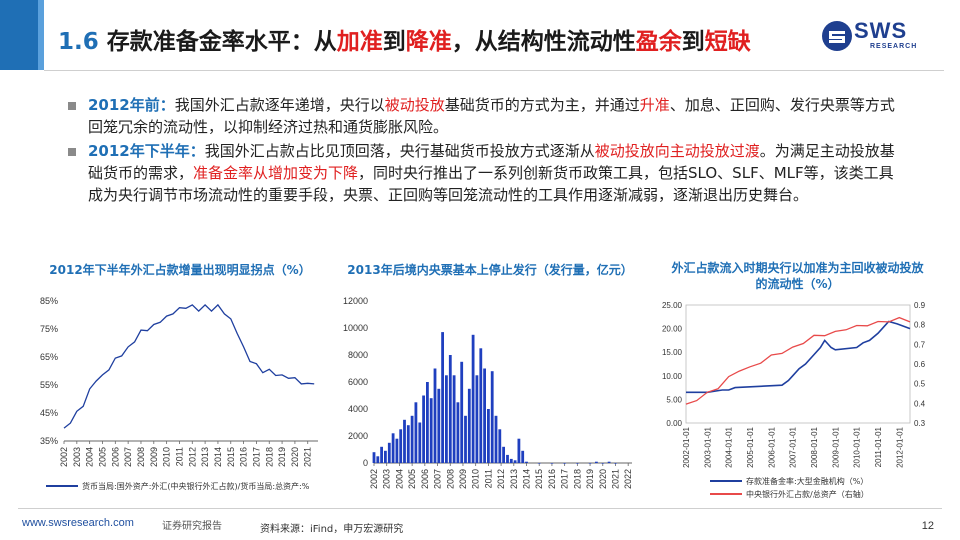 The image size is (960, 540). What do you see at coordinates (920, 364) in the screenshot?
I see `y2-tick-label: 0.6` at bounding box center [920, 364].